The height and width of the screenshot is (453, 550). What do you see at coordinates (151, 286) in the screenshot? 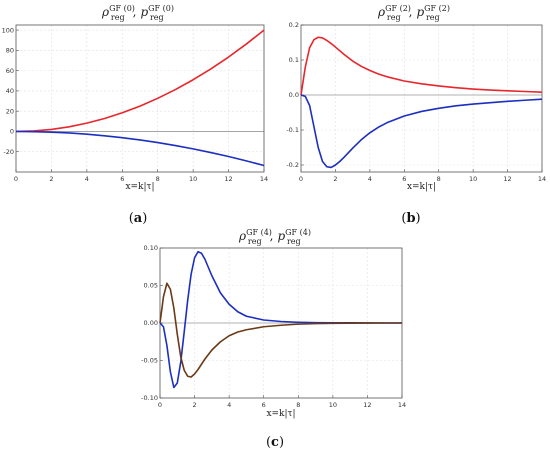
I see `y-tick-label: 0.05` at bounding box center [151, 286].